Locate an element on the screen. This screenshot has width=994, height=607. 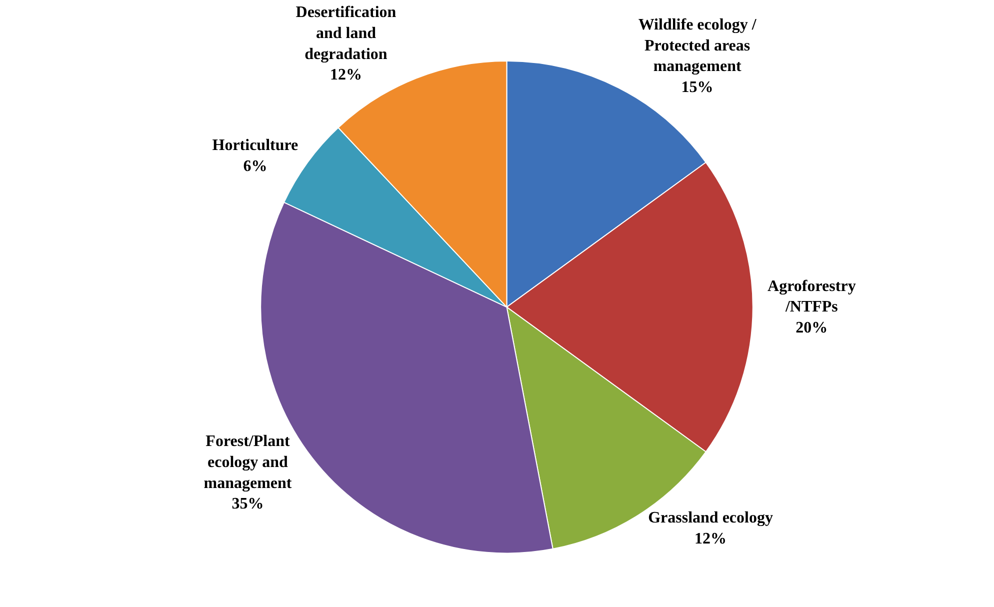
slice-label: Wildlife ecology / Protected areas management is located at coordinates (697, 46).